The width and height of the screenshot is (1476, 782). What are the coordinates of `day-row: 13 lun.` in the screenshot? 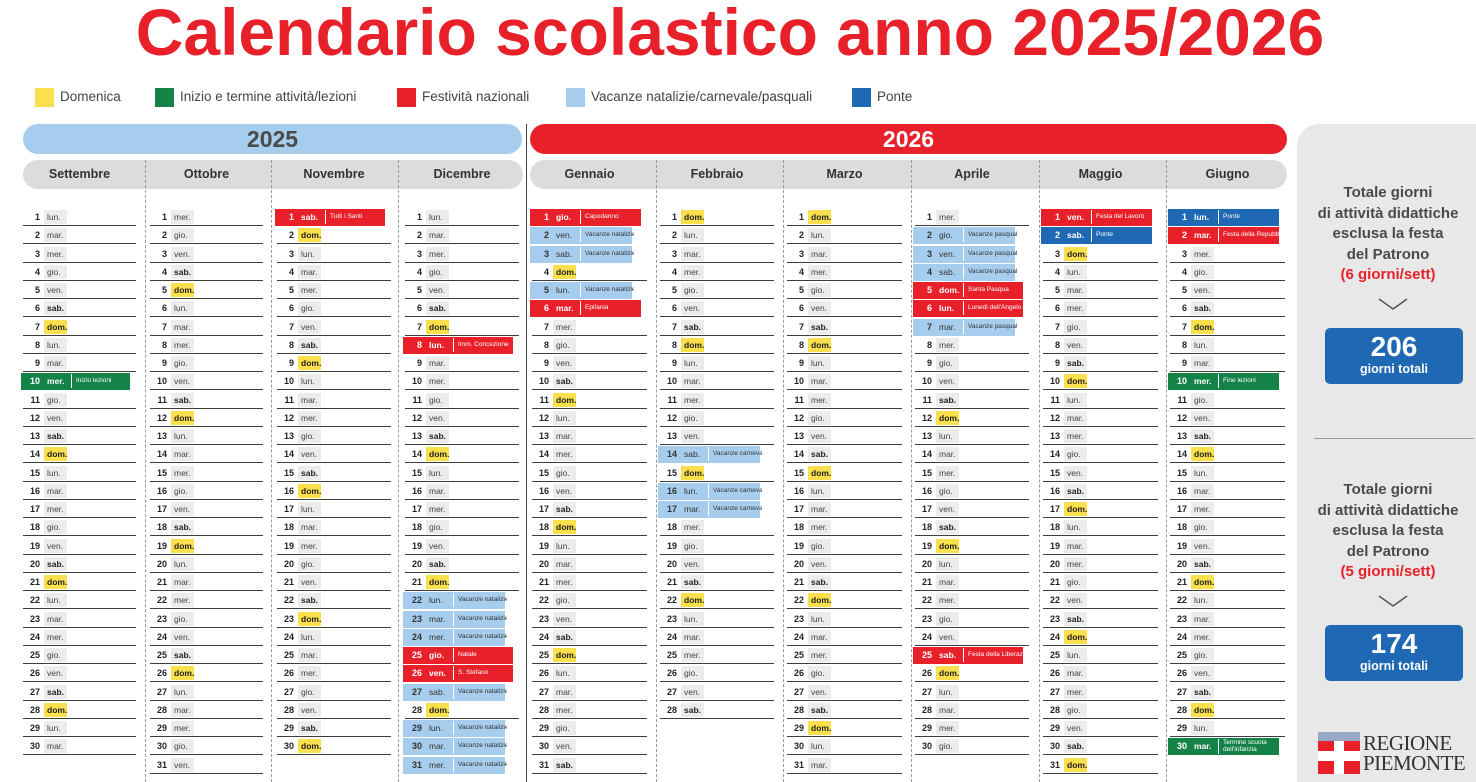 It's located at (206, 436).